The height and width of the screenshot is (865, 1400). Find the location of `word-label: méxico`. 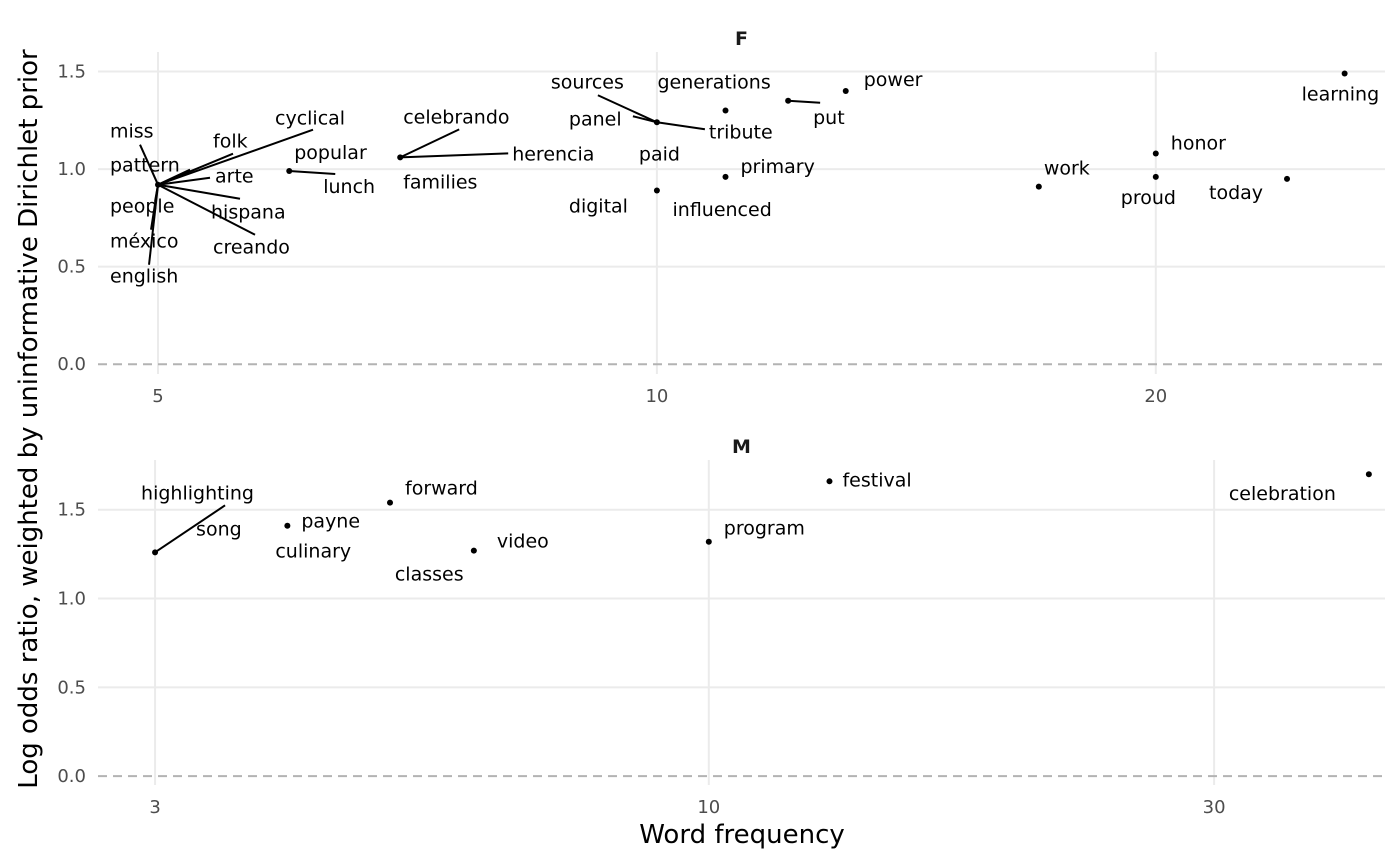

word-label: méxico is located at coordinates (144, 242).